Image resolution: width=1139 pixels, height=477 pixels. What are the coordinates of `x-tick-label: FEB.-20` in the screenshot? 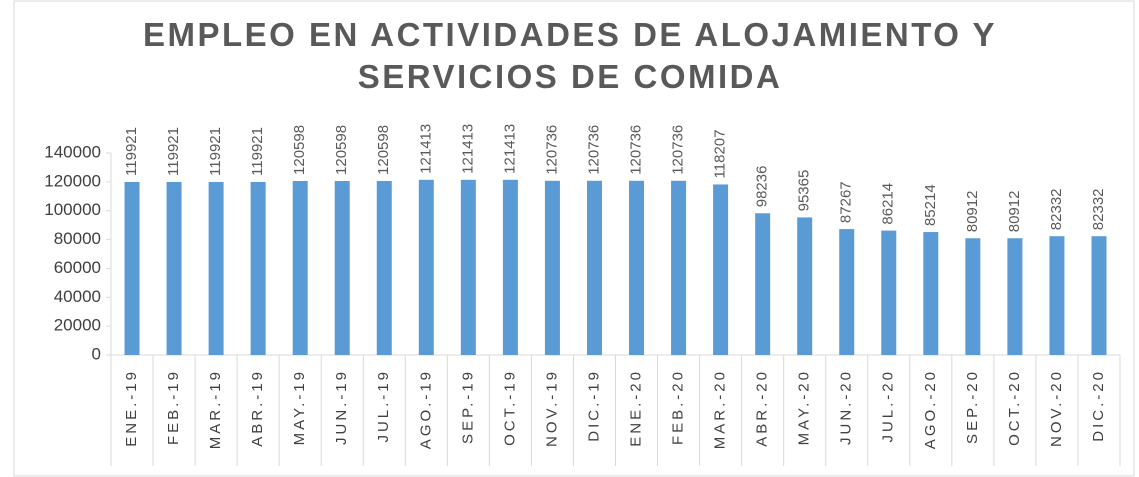 It's located at (678, 407).